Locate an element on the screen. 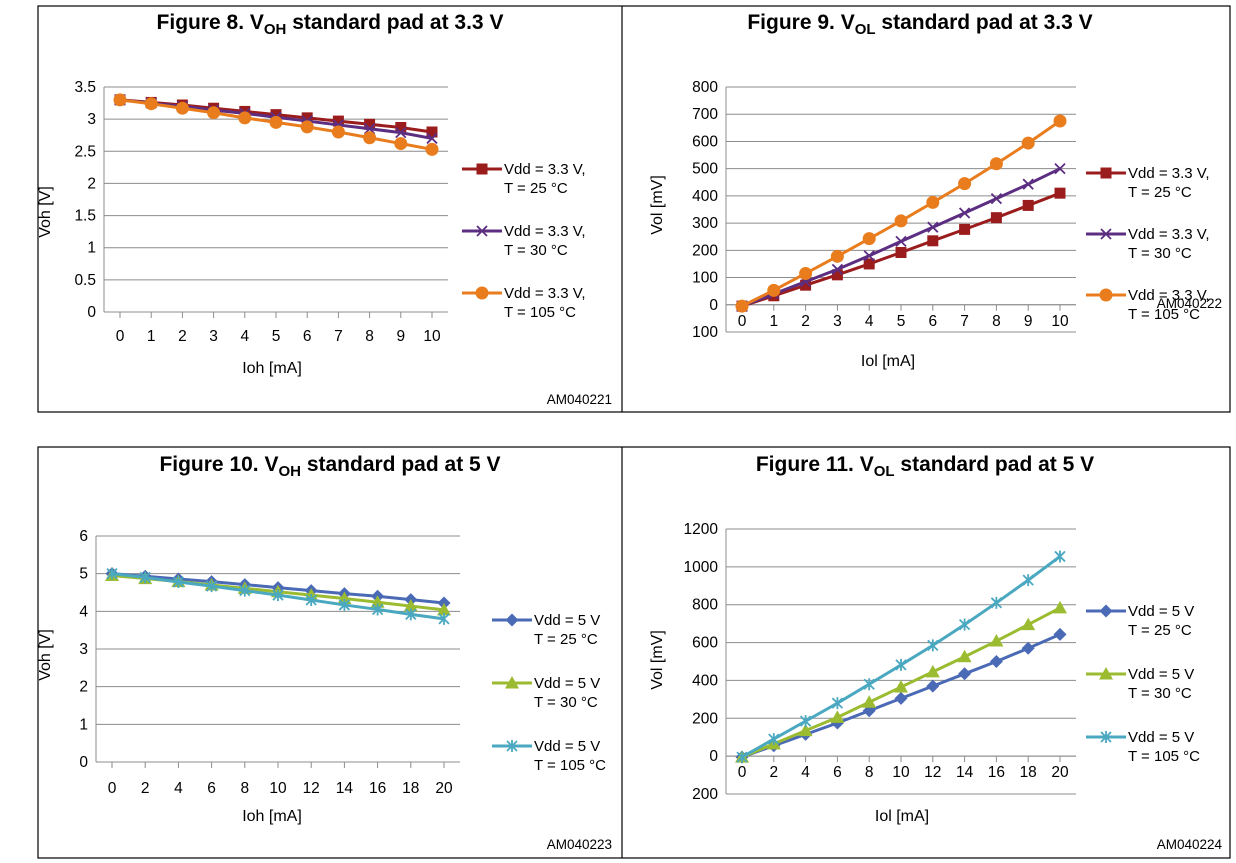 The height and width of the screenshot is (863, 1236). figure-8-series is located at coordinates (276, 124).